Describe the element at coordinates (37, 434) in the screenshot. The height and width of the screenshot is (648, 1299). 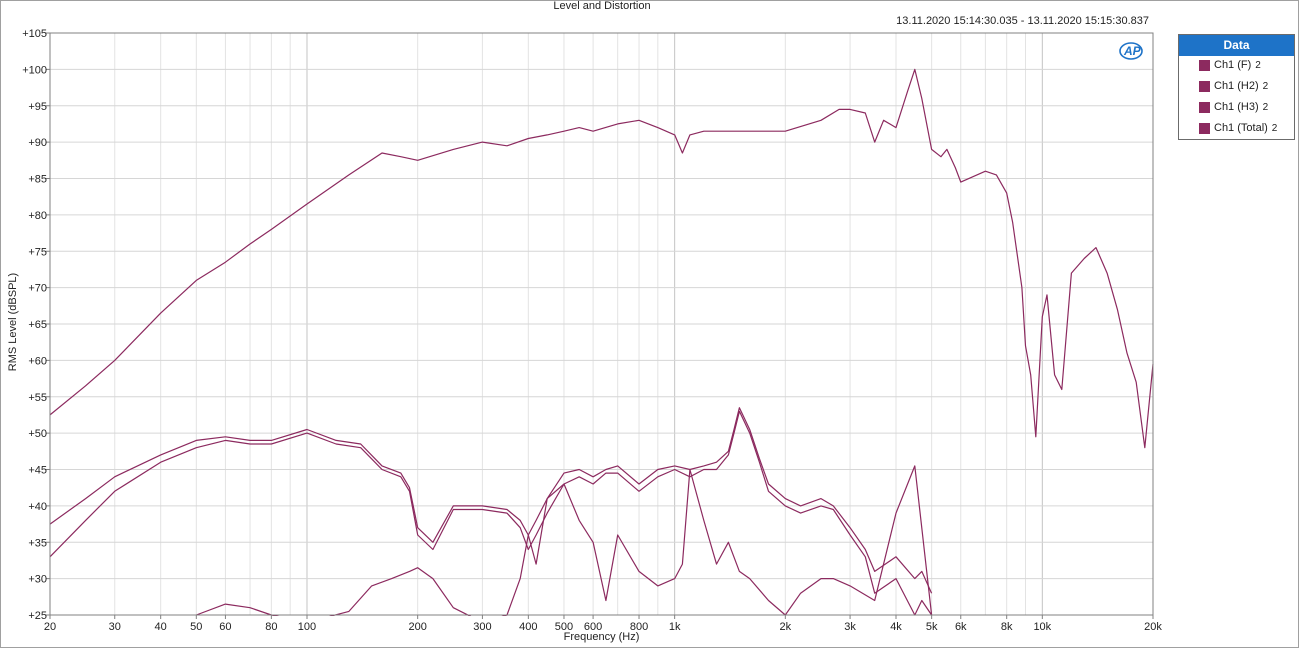
I see `y-tick-label: +50` at that location.